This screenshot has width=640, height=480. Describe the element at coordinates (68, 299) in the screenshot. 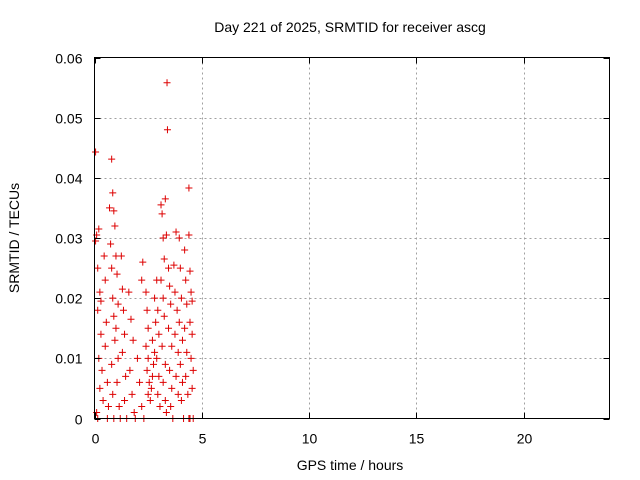

I see `y-tick-label: 0.02` at that location.